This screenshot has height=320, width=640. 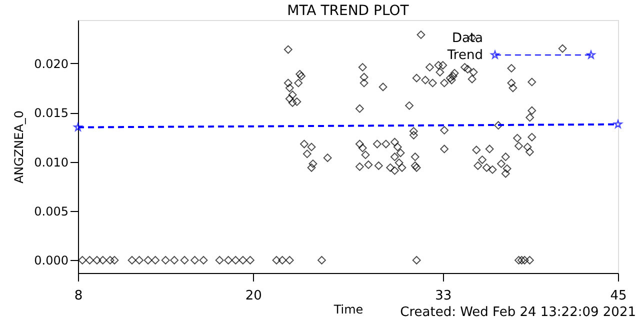 What do you see at coordinates (19, 147) in the screenshot?
I see `y-axis-title: ANGZNEA_0` at bounding box center [19, 147].